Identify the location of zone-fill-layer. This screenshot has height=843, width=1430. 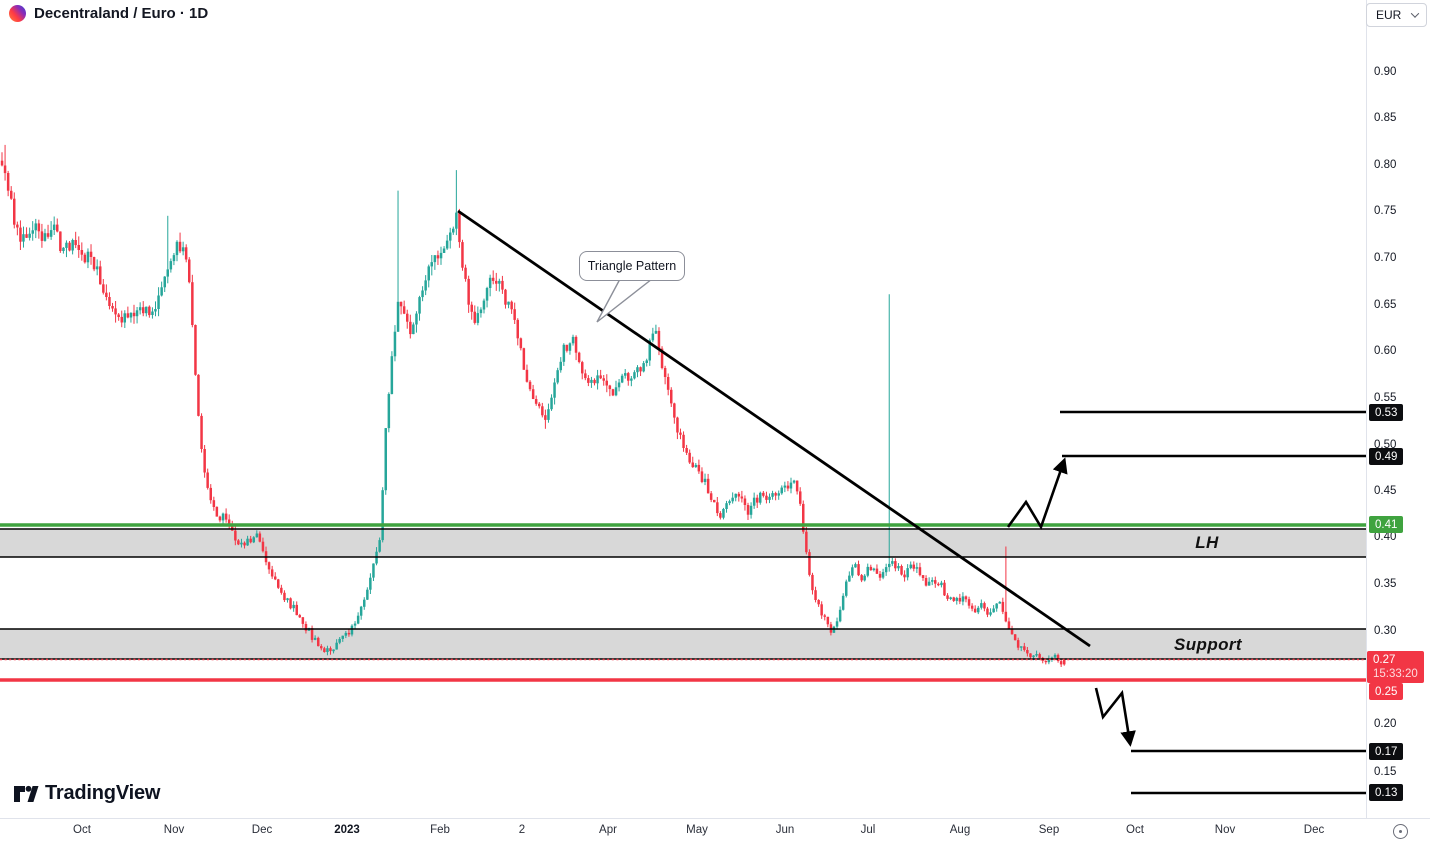
(683, 594).